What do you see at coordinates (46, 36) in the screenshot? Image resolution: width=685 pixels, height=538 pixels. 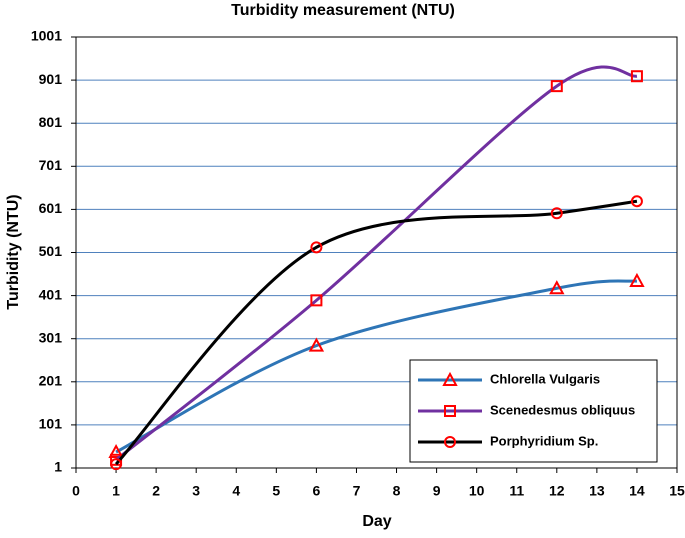 I see `y-tick-label: 1001` at bounding box center [46, 36].